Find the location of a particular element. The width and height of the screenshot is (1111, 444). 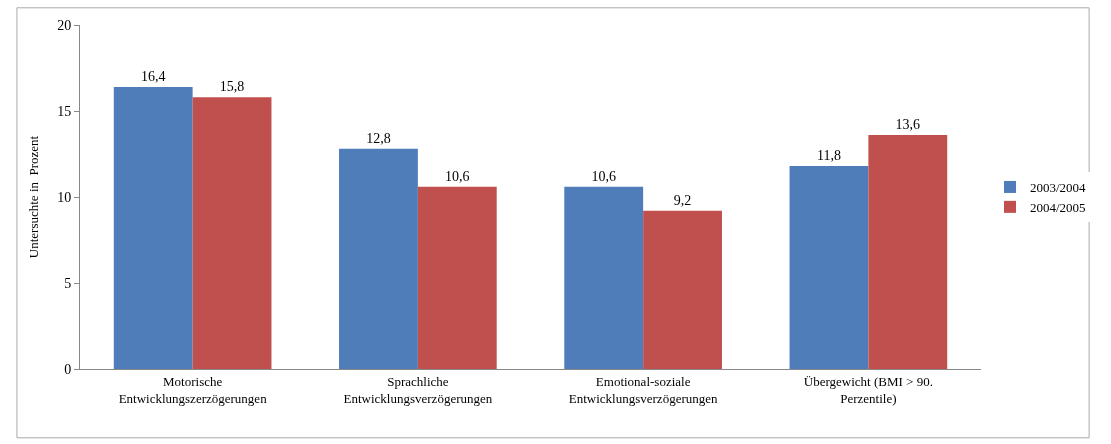

x-tick-label: Motorische Entwicklungszerzögerungen is located at coordinates (193, 389).